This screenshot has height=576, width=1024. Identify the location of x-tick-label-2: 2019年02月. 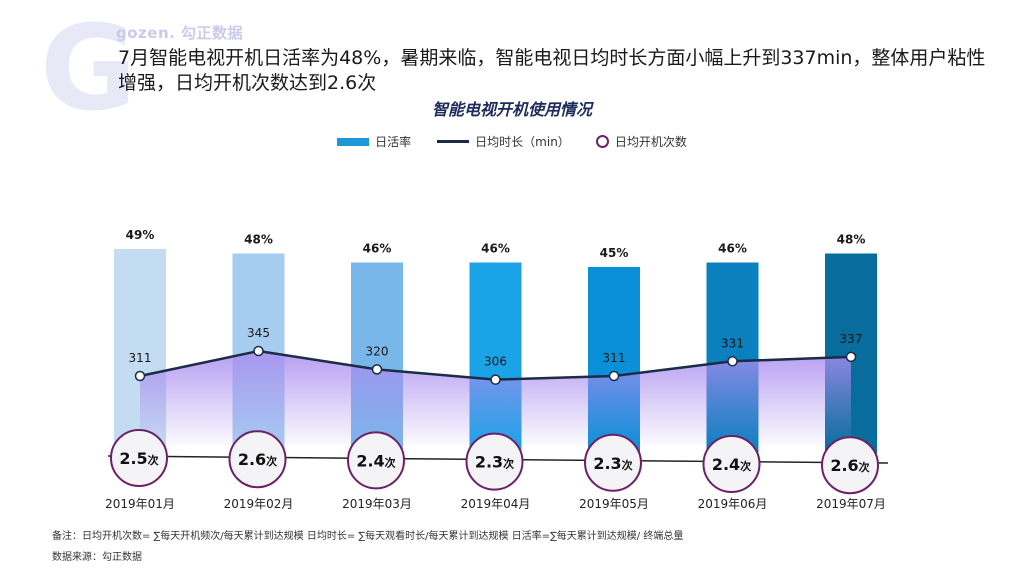
(259, 504).